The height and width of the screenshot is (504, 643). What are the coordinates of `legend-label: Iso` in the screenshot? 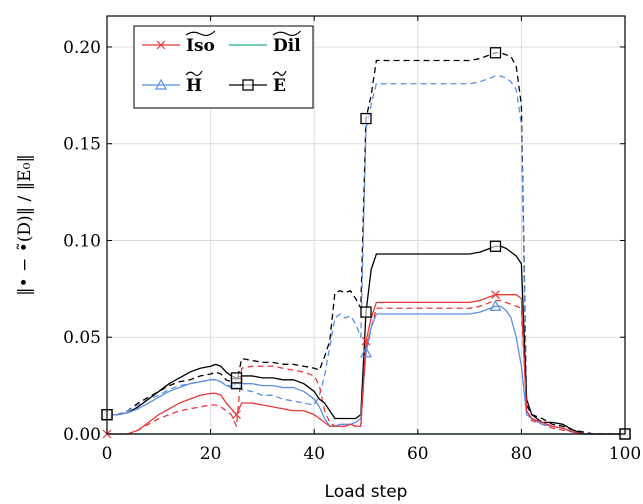 It's located at (200, 46).